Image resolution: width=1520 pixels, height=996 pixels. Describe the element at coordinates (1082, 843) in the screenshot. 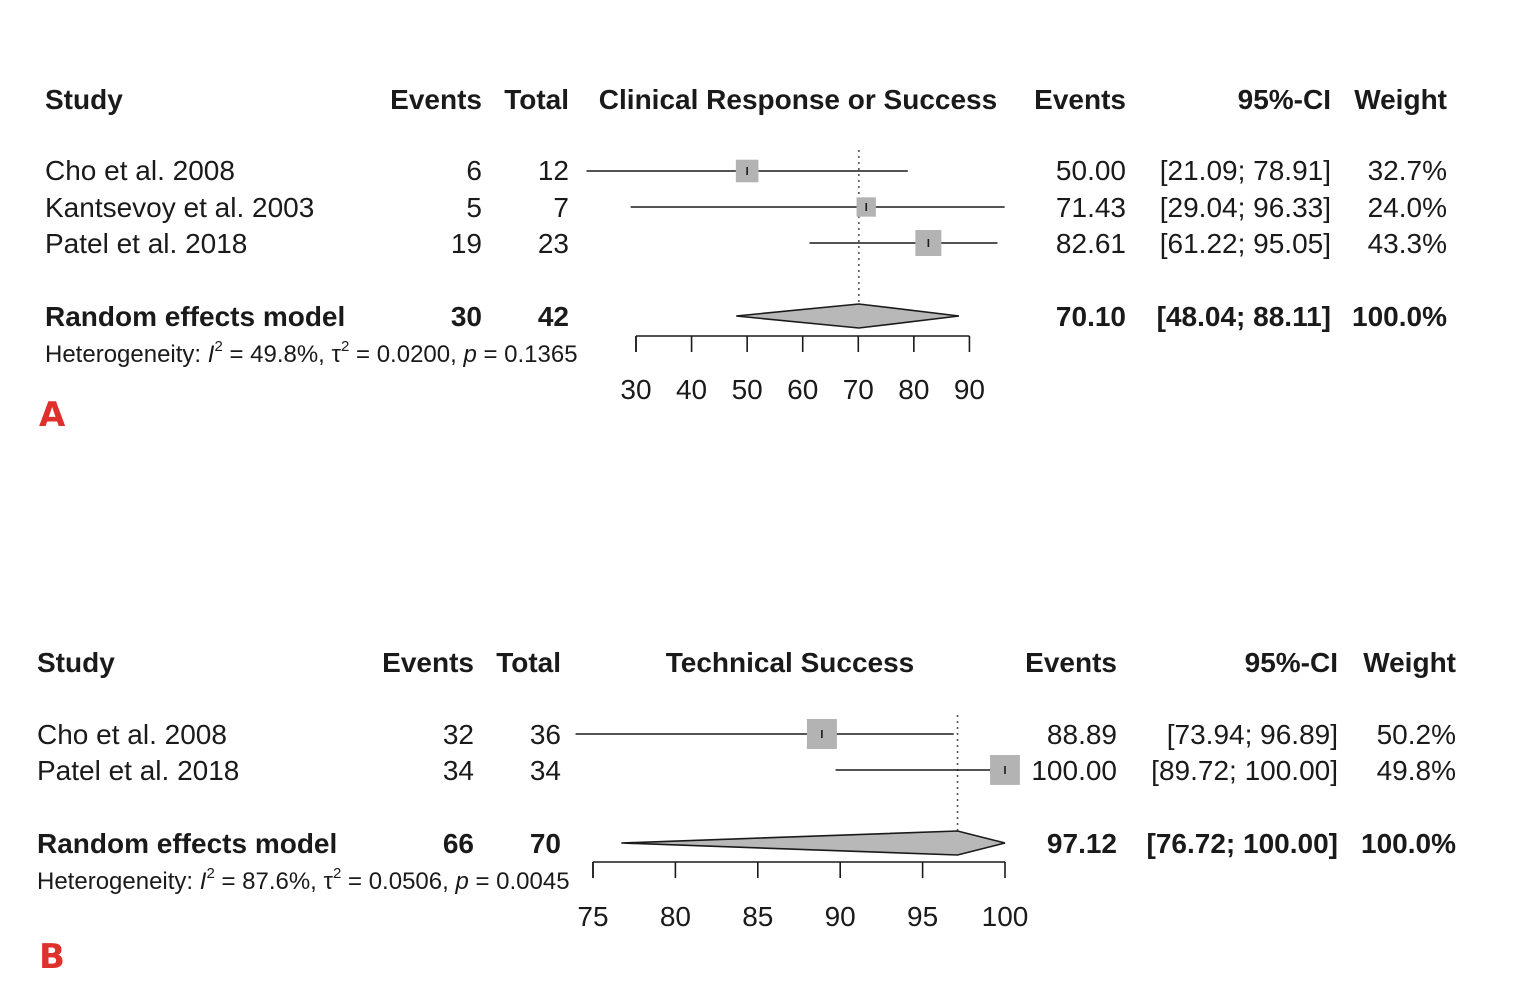

I see `summary-estimate: 97.12` at that location.